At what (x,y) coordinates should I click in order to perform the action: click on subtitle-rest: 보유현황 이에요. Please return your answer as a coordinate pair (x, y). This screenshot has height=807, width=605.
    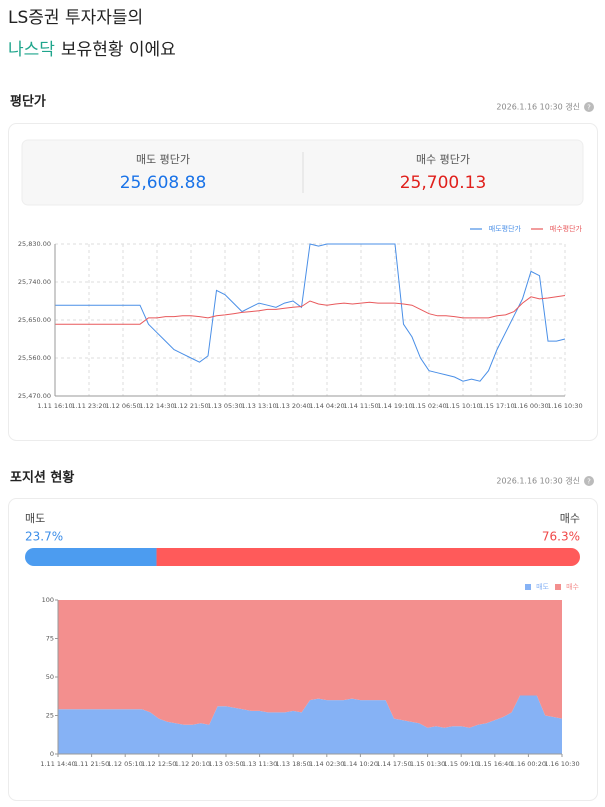
    Looking at the image, I should click on (118, 50).